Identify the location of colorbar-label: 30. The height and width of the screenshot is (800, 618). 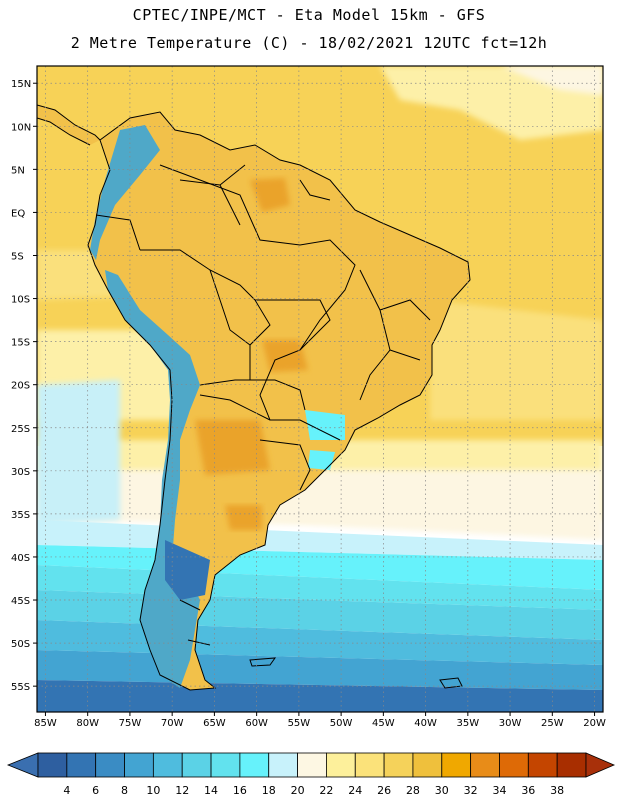
(442, 790).